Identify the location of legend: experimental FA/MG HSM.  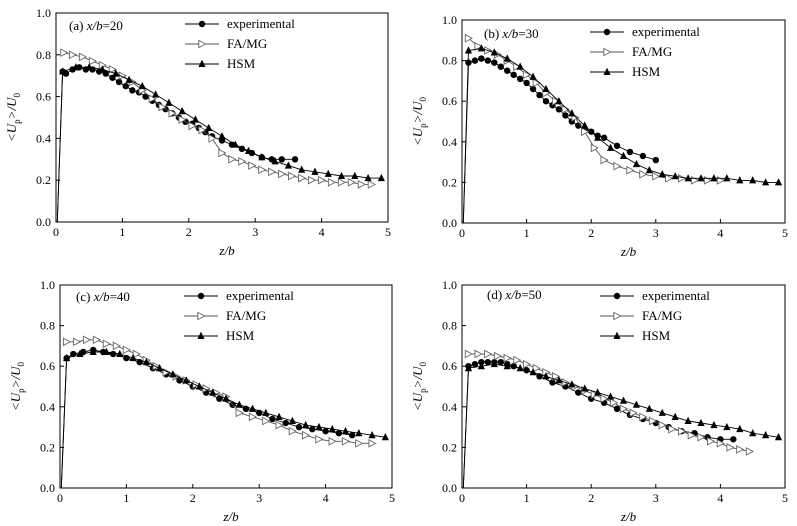
(655, 315).